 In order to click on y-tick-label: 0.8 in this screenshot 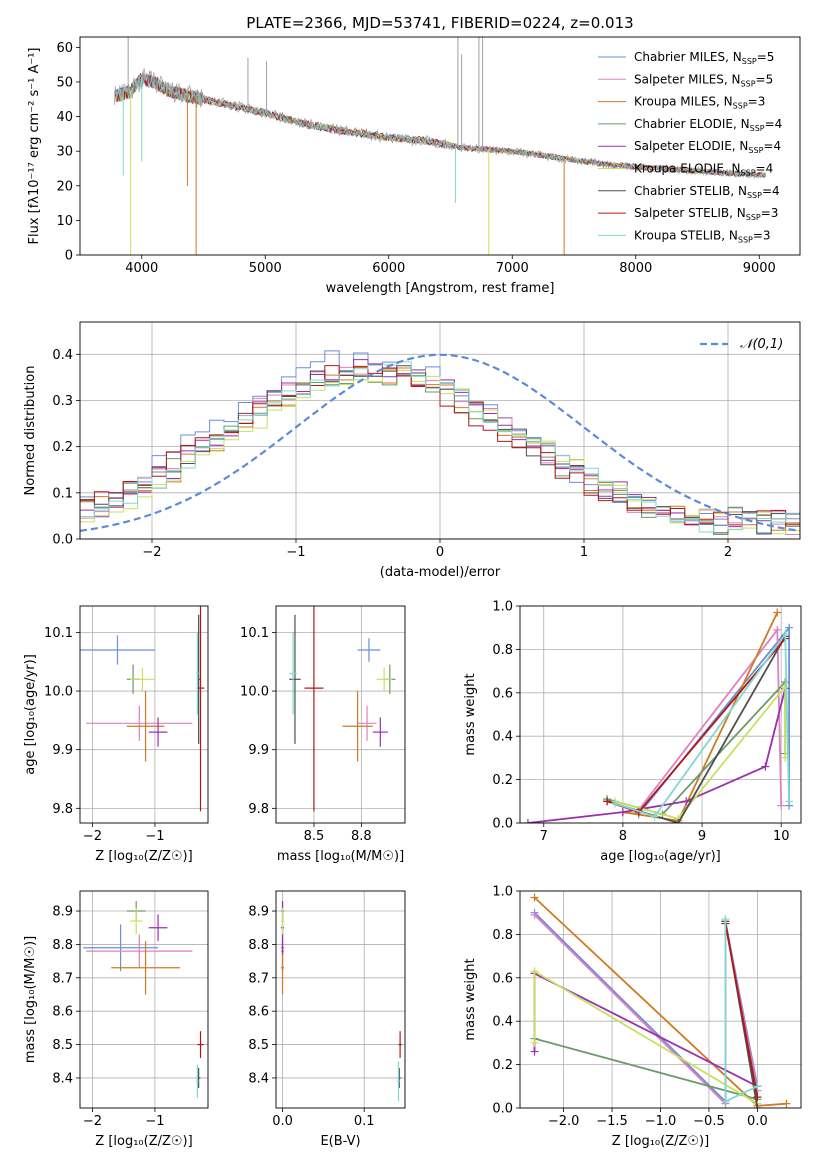, I will do `click(502, 935)`.